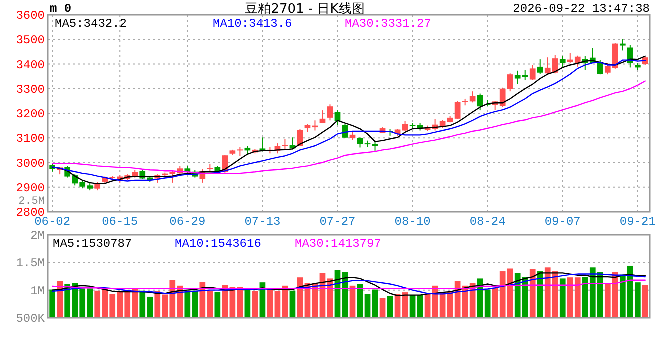 This screenshot has height=360, width=660. Describe the element at coordinates (31, 319) in the screenshot. I see `y-tick-label: 500K` at that location.